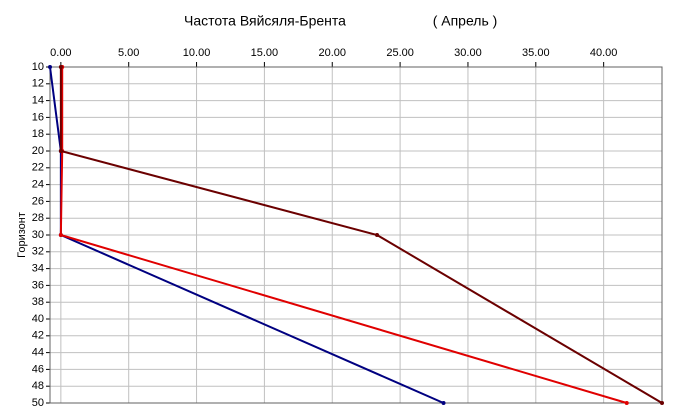 This screenshot has width=675, height=419. What do you see at coordinates (38, 353) in the screenshot?
I see `y-tick-label: 44` at bounding box center [38, 353].